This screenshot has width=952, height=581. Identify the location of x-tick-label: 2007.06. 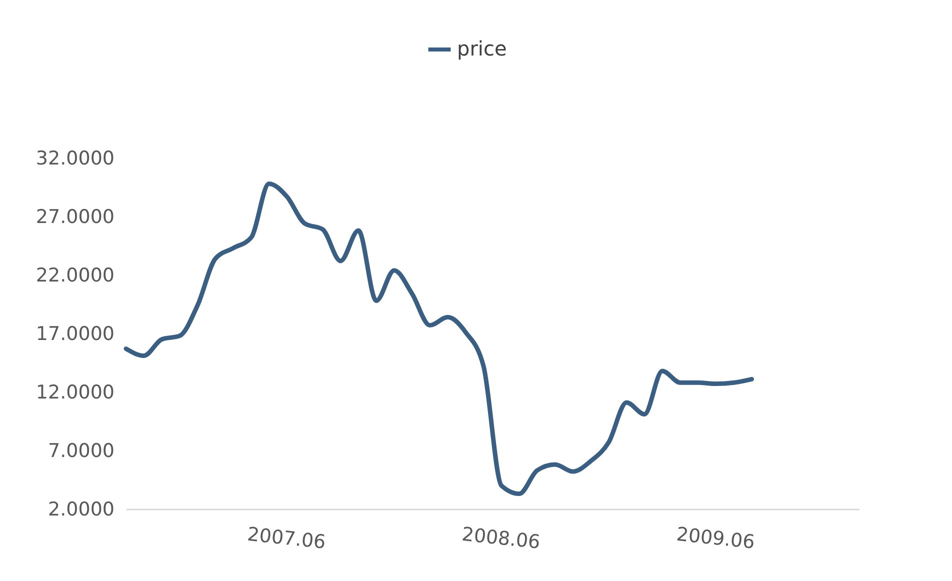
(286, 538).